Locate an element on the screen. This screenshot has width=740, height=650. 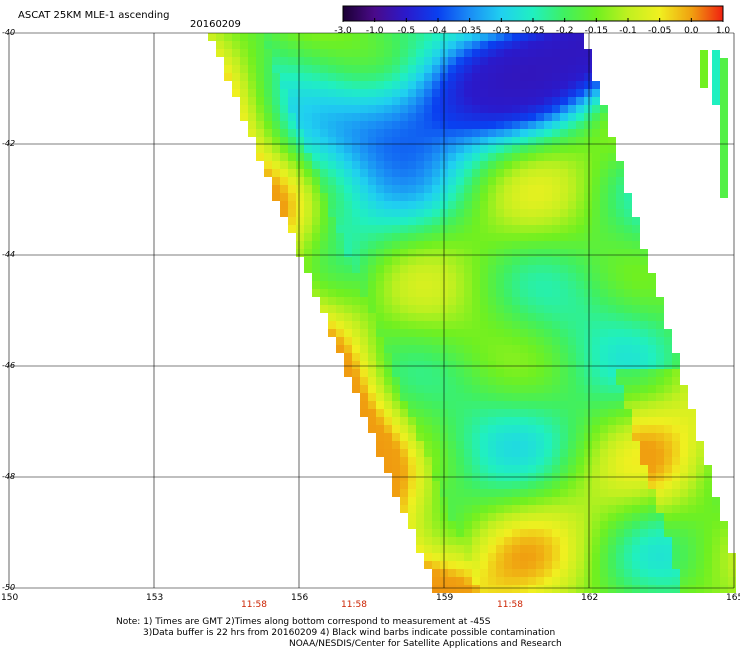
colorbar-label: 1.0 is located at coordinates (723, 31).